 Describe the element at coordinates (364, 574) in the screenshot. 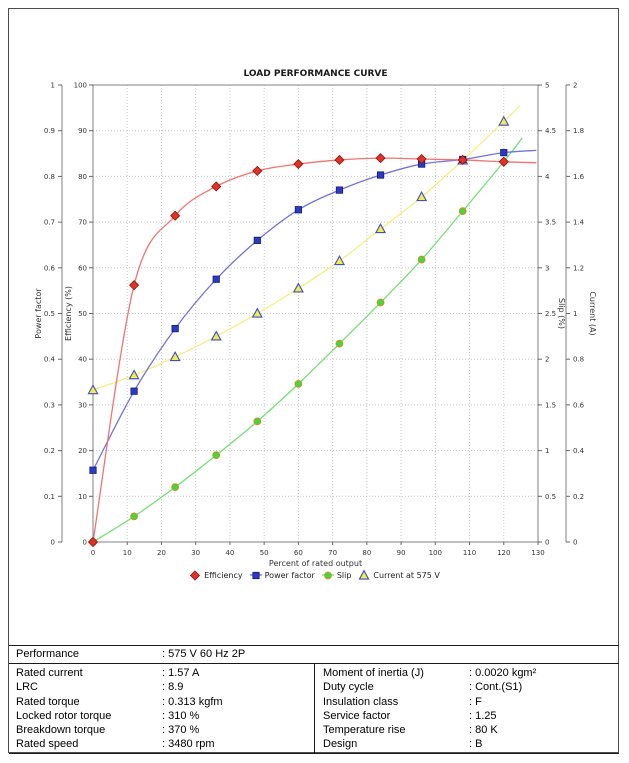

I see `triangle-marker-icon` at that location.